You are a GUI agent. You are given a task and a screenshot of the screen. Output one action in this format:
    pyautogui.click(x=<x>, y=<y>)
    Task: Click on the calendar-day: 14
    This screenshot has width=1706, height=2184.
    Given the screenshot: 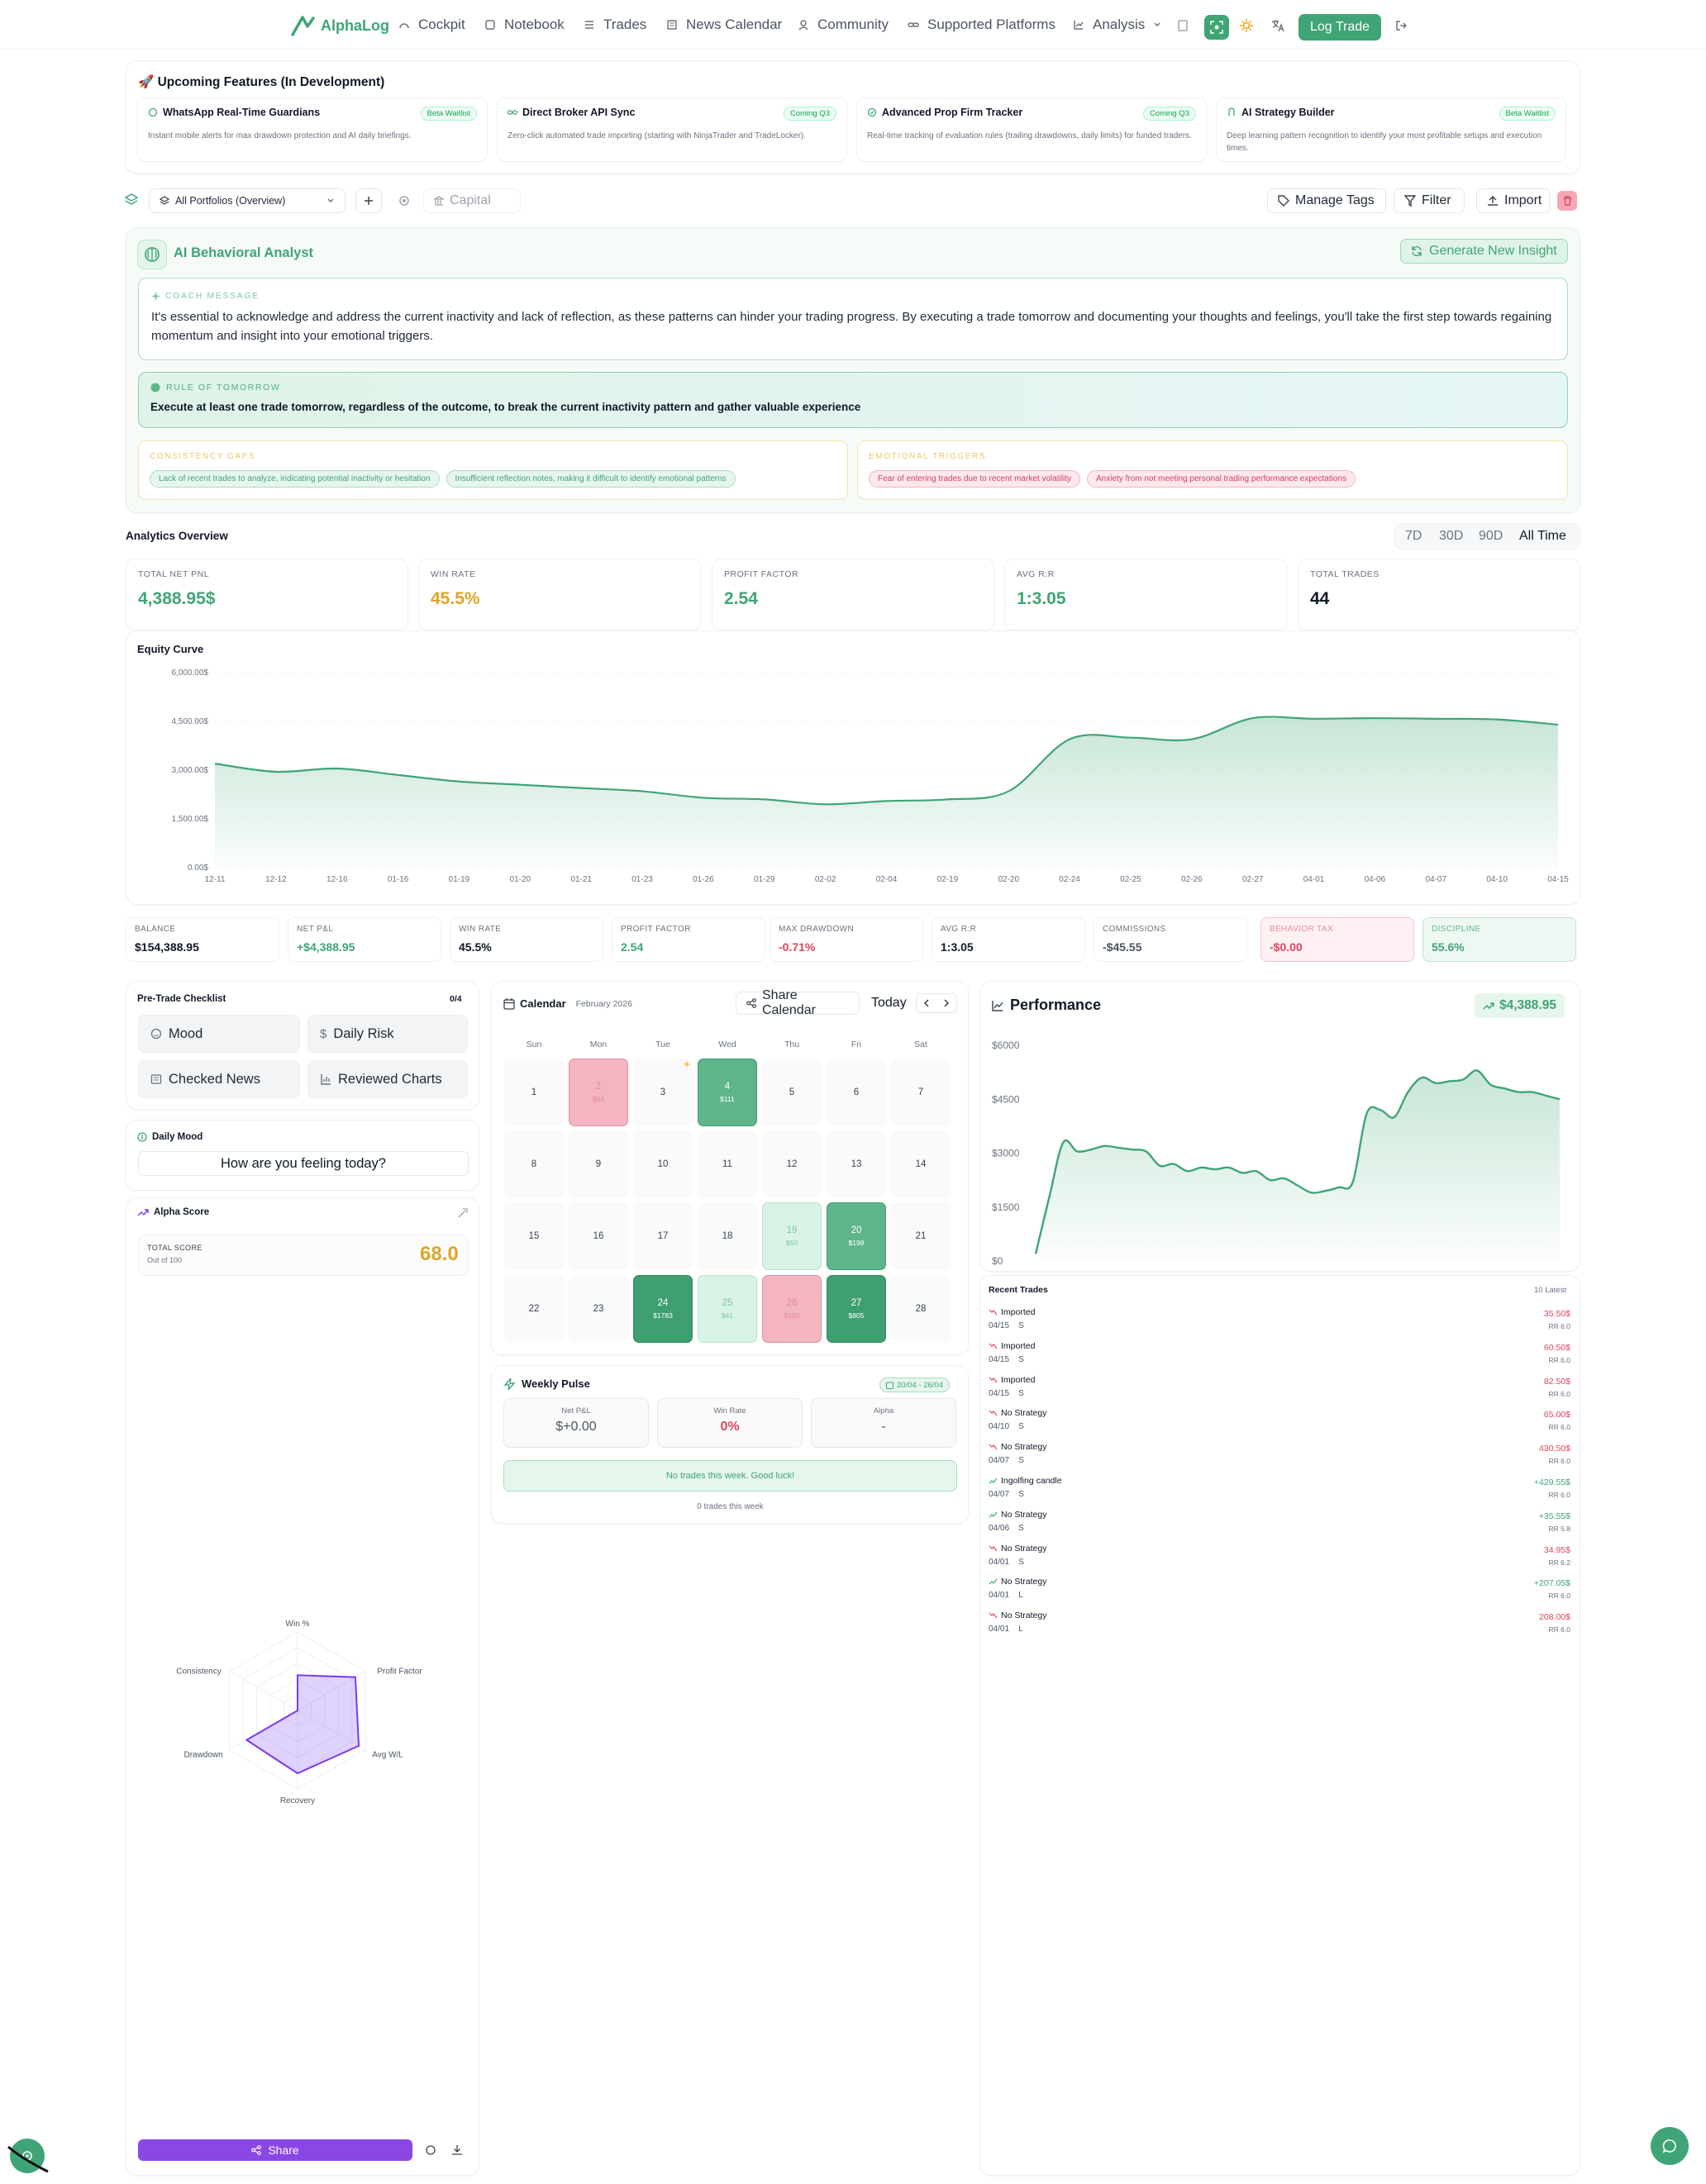 What is the action you would take?
    pyautogui.click(x=921, y=1164)
    